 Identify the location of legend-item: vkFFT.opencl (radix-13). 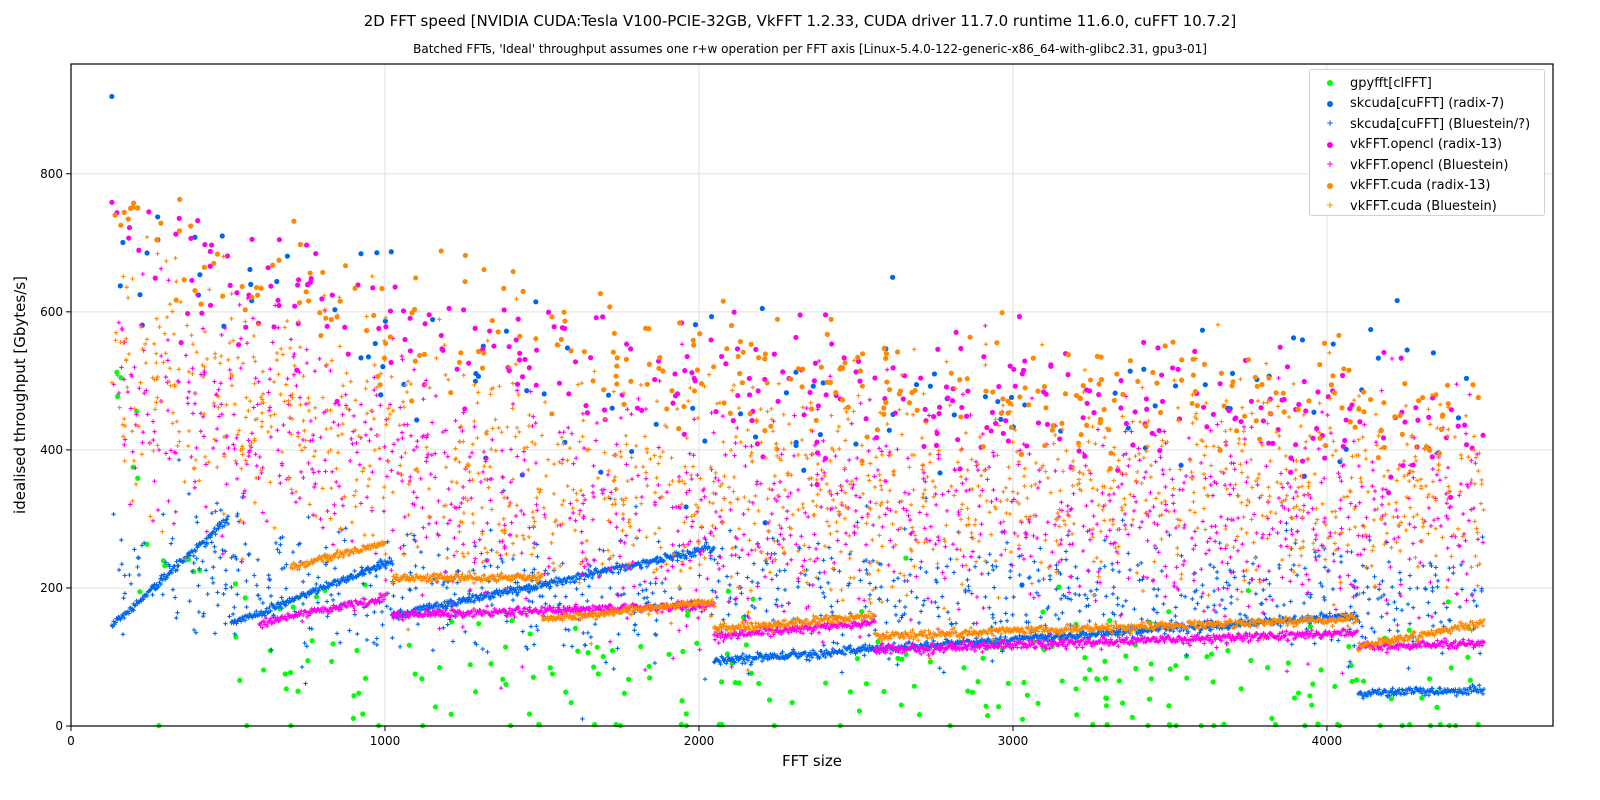
(1427, 145).